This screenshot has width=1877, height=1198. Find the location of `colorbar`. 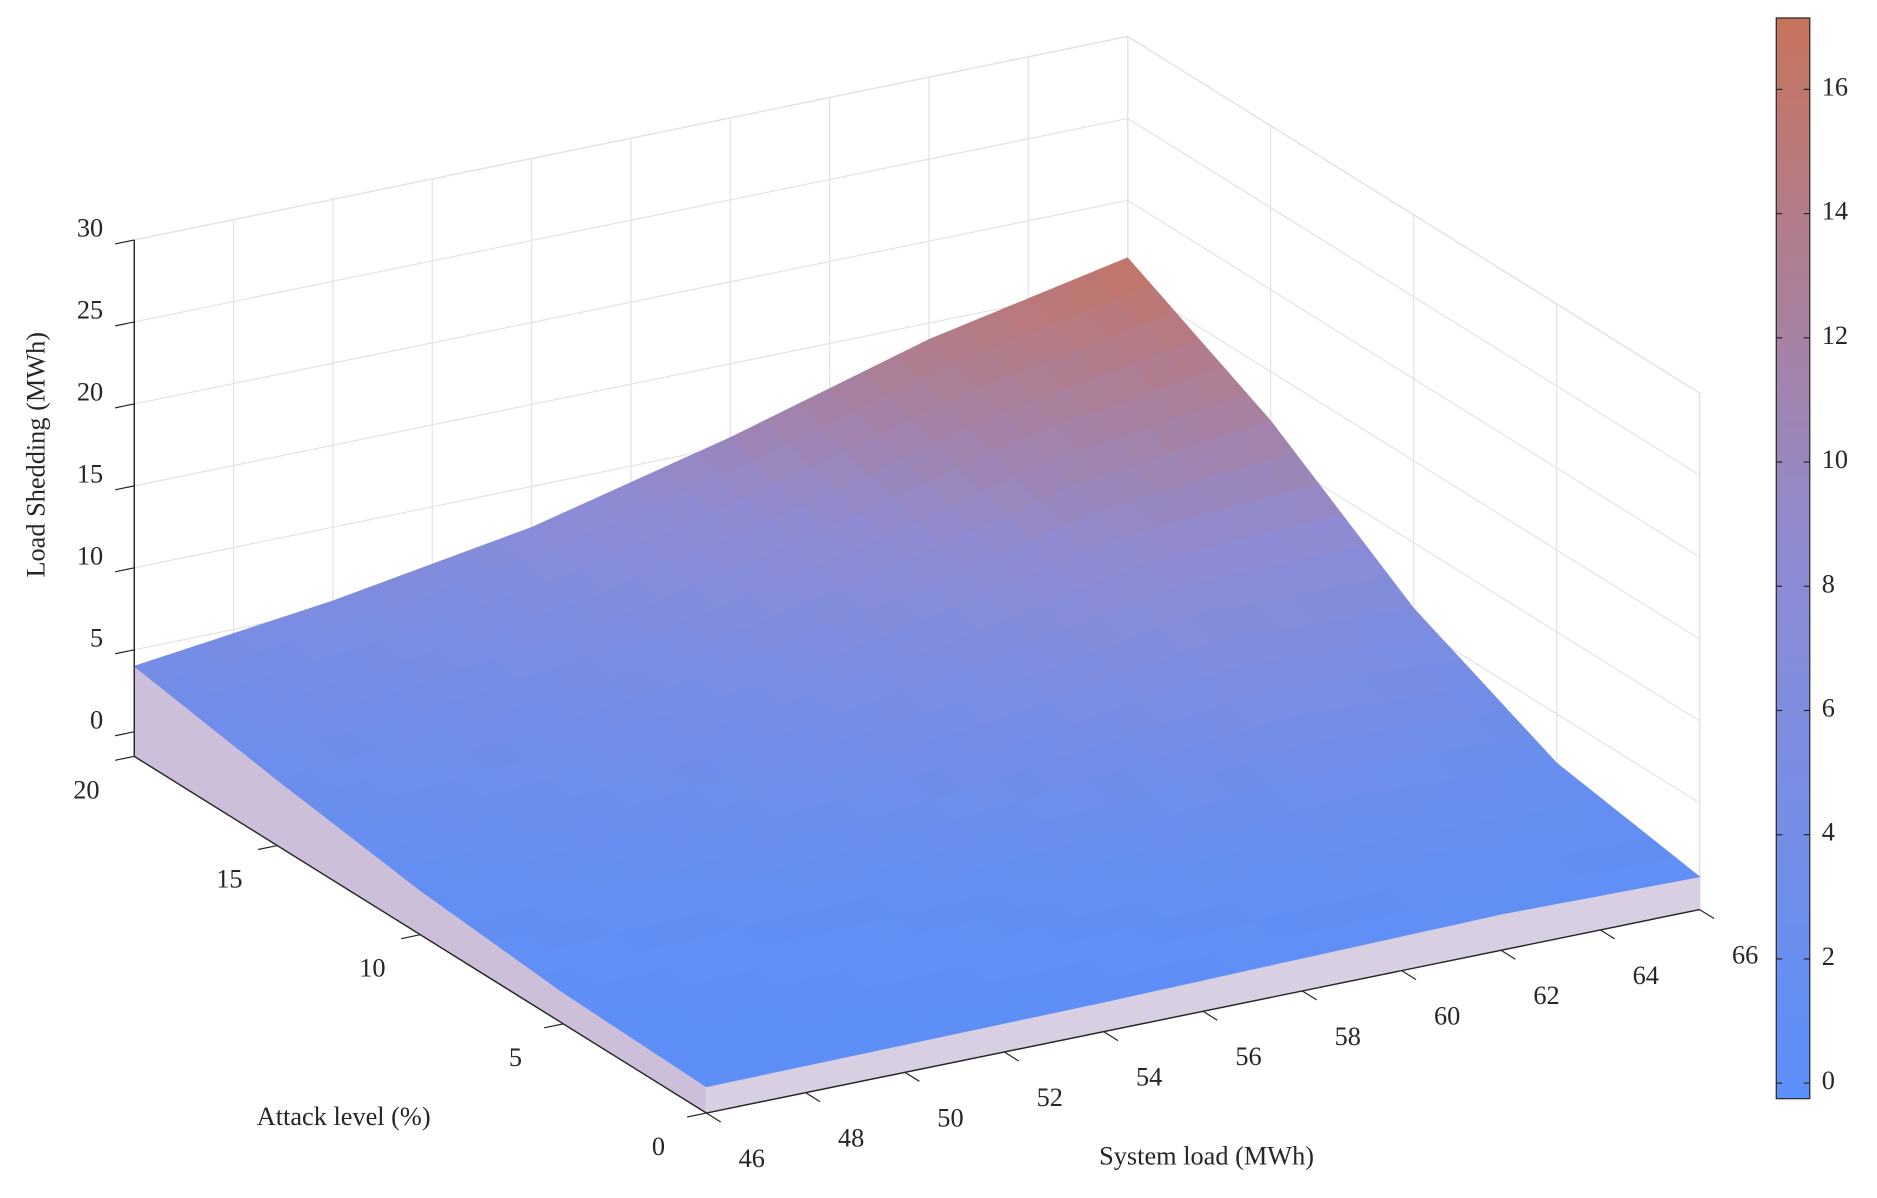

colorbar is located at coordinates (1793, 558).